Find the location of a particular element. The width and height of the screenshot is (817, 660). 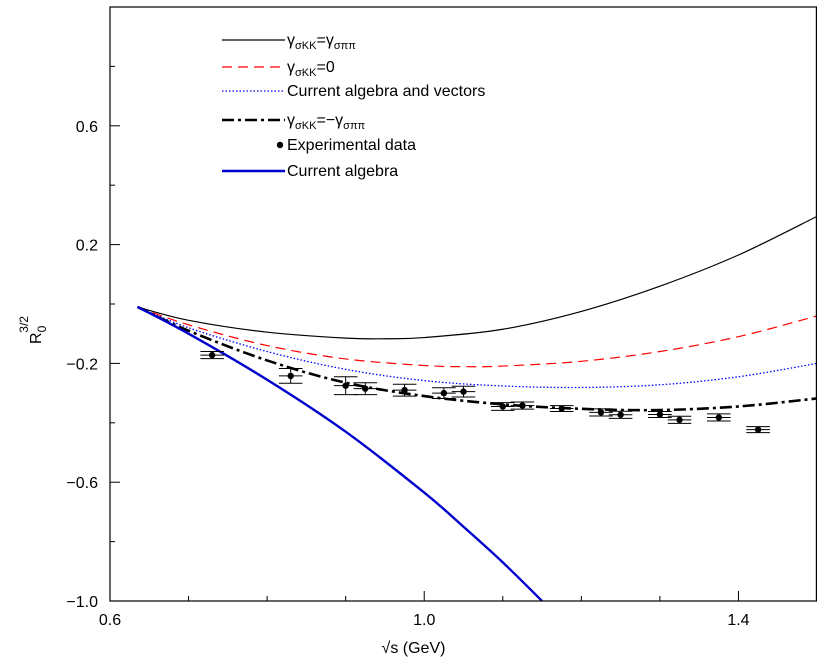

legend-entry: Current algebra is located at coordinates (310, 171).